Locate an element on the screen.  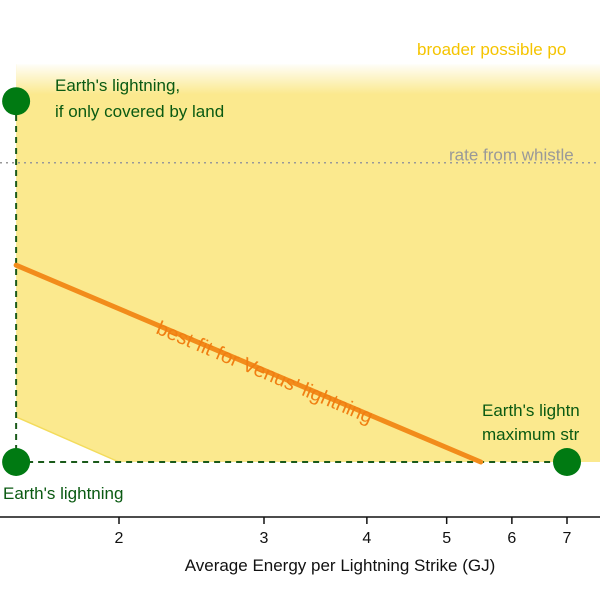
region-label: broader possible po is located at coordinates (491, 49).